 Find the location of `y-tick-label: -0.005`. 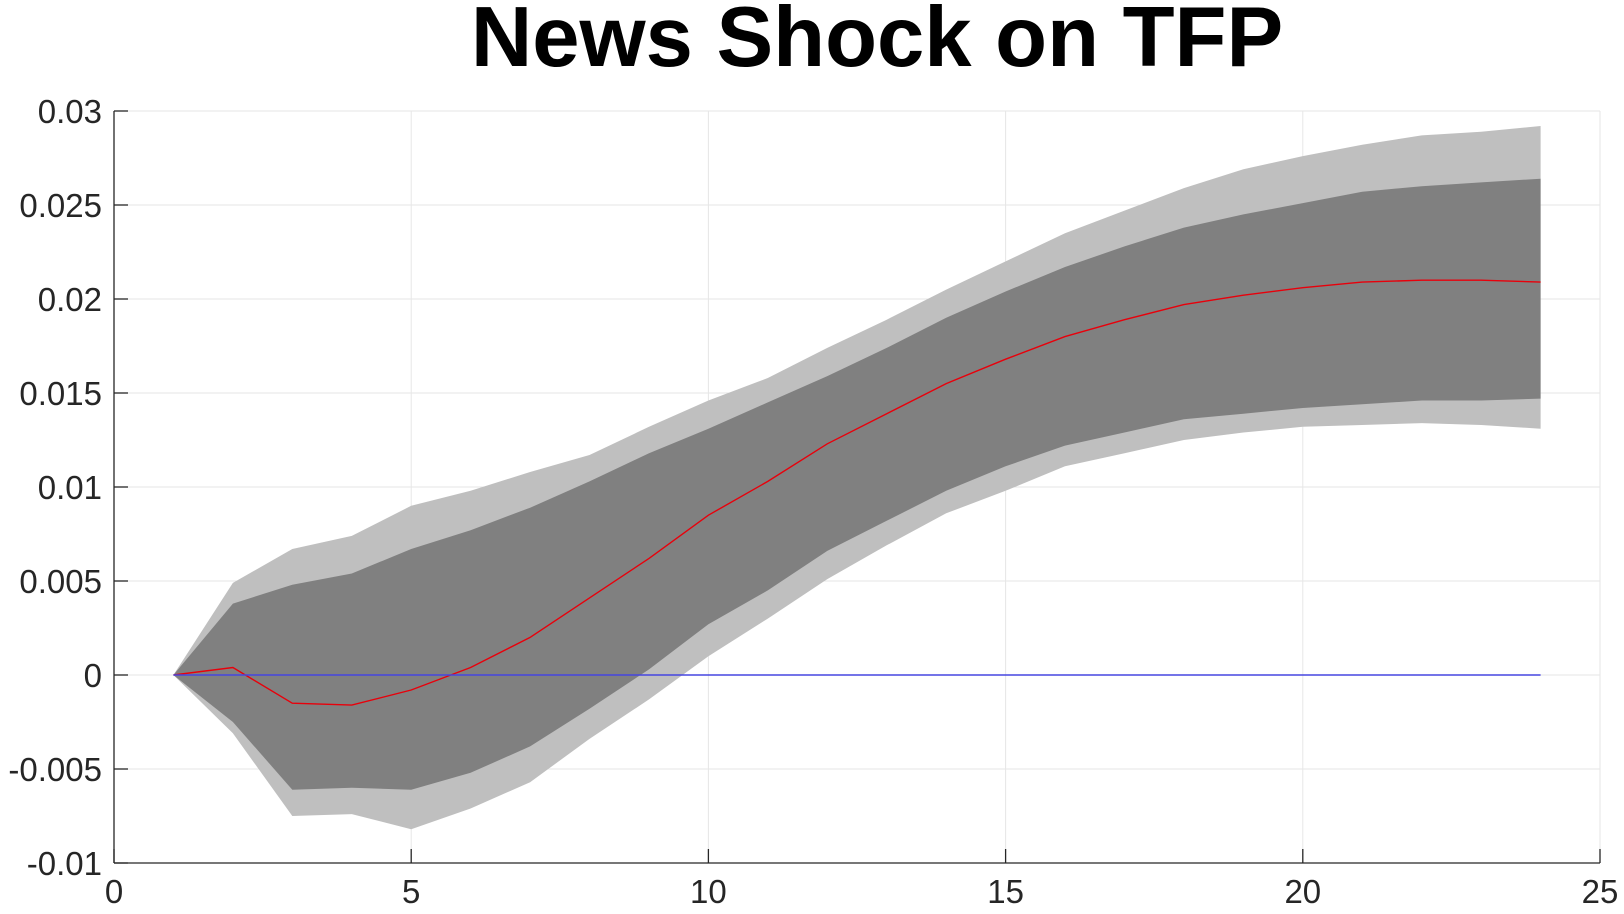

y-tick-label: -0.005 is located at coordinates (55, 769).